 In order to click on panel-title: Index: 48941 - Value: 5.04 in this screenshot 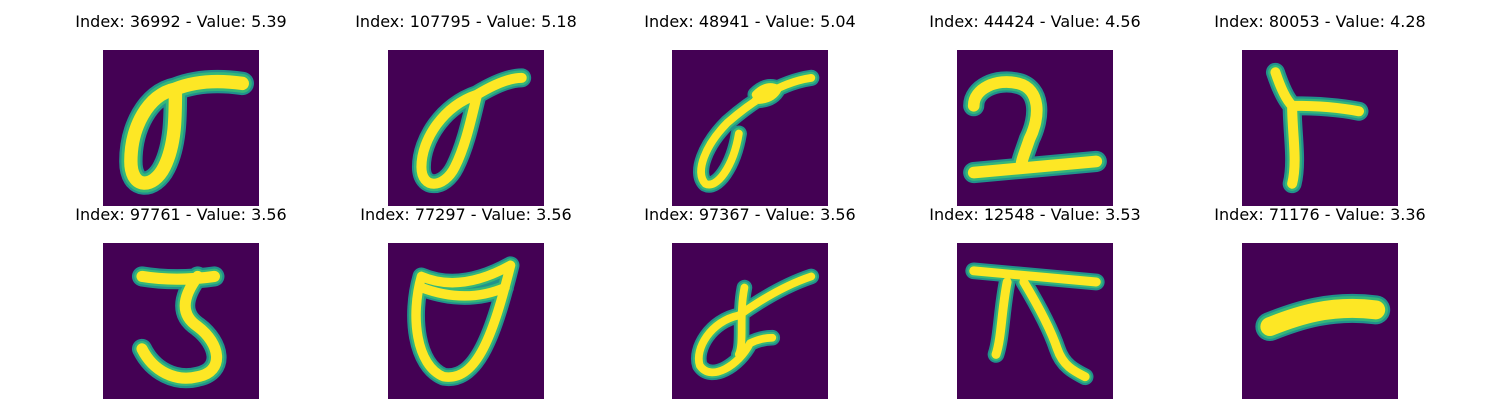, I will do `click(750, 21)`.